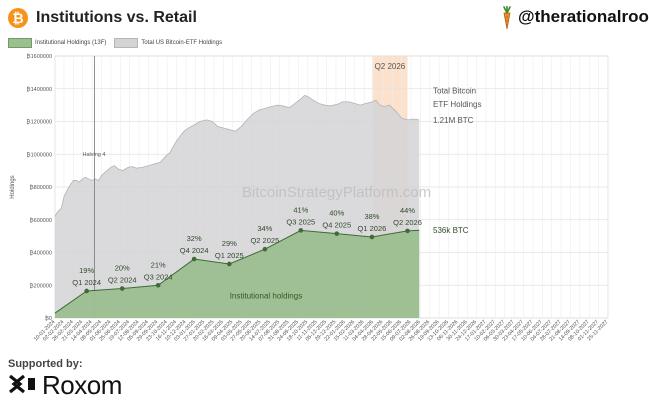 This screenshot has height=404, width=649. I want to click on point-quarter-label: Q2 2025, so click(264, 240).